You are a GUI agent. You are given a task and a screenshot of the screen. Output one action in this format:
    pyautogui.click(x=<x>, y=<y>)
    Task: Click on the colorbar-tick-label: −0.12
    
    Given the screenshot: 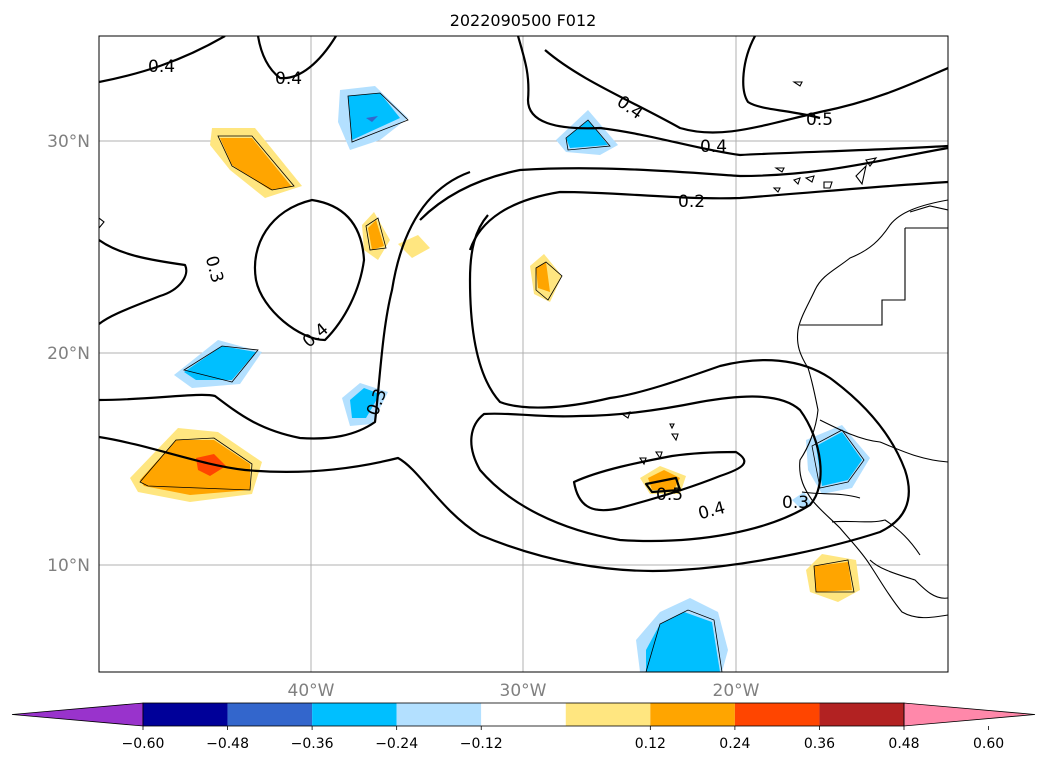 What is the action you would take?
    pyautogui.click(x=481, y=744)
    